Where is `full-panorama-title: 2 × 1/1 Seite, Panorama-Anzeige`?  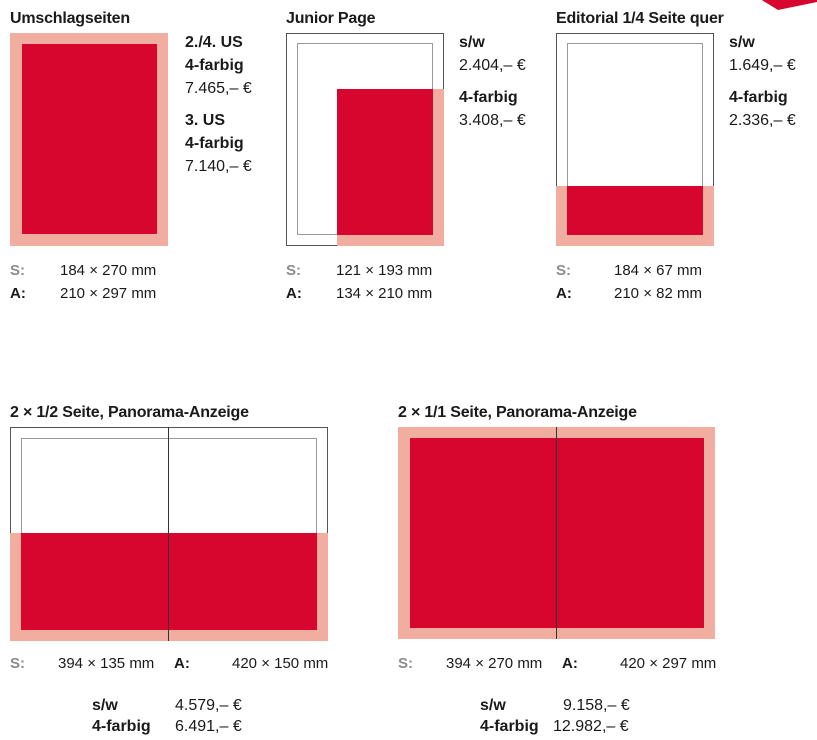 full-panorama-title: 2 × 1/1 Seite, Panorama-Anzeige is located at coordinates (517, 412).